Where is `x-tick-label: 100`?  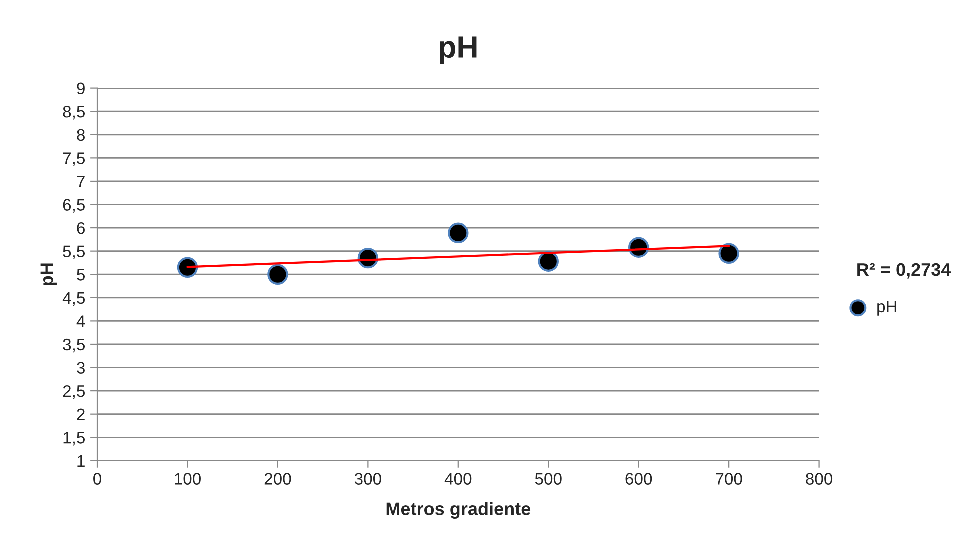 x-tick-label: 100 is located at coordinates (188, 479).